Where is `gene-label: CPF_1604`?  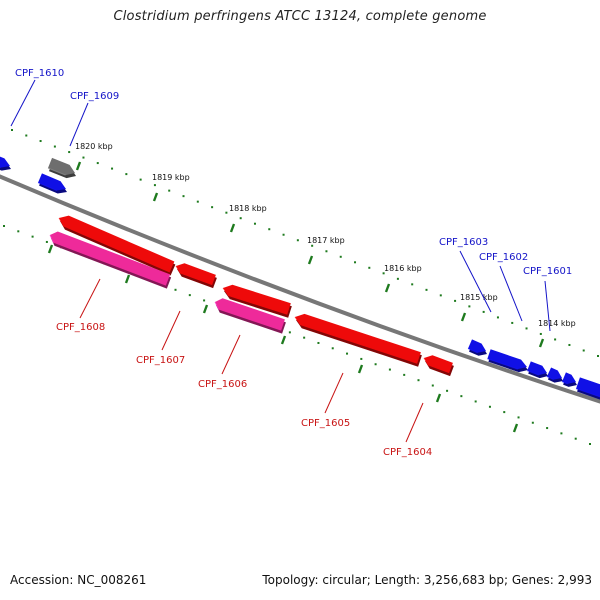
gene-label: CPF_1604 is located at coordinates (407, 452).